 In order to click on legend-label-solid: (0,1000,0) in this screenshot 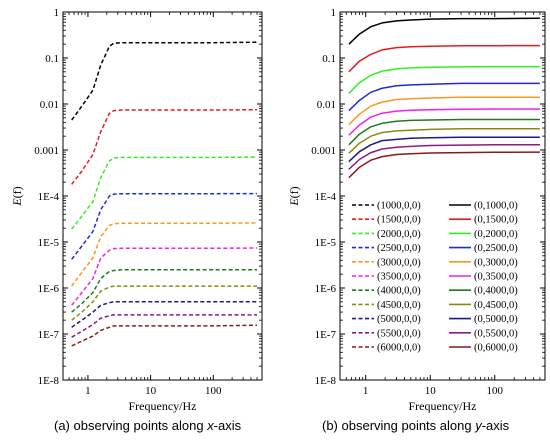, I will do `click(496, 206)`.